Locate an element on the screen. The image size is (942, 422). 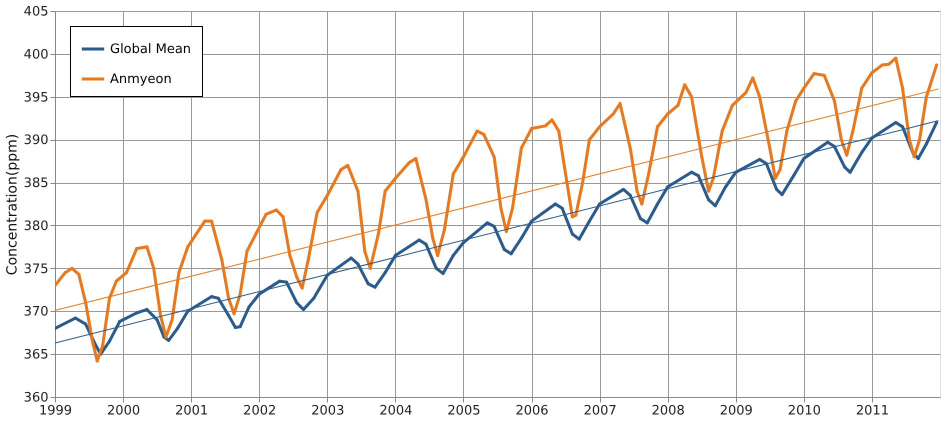
legend-label: Anmyeon is located at coordinates (141, 79).